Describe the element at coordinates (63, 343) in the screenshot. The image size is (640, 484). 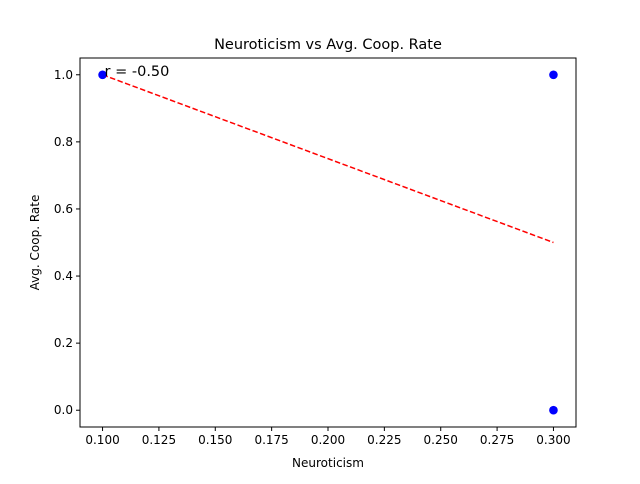
I see `y-tick-label: 0.2` at that location.